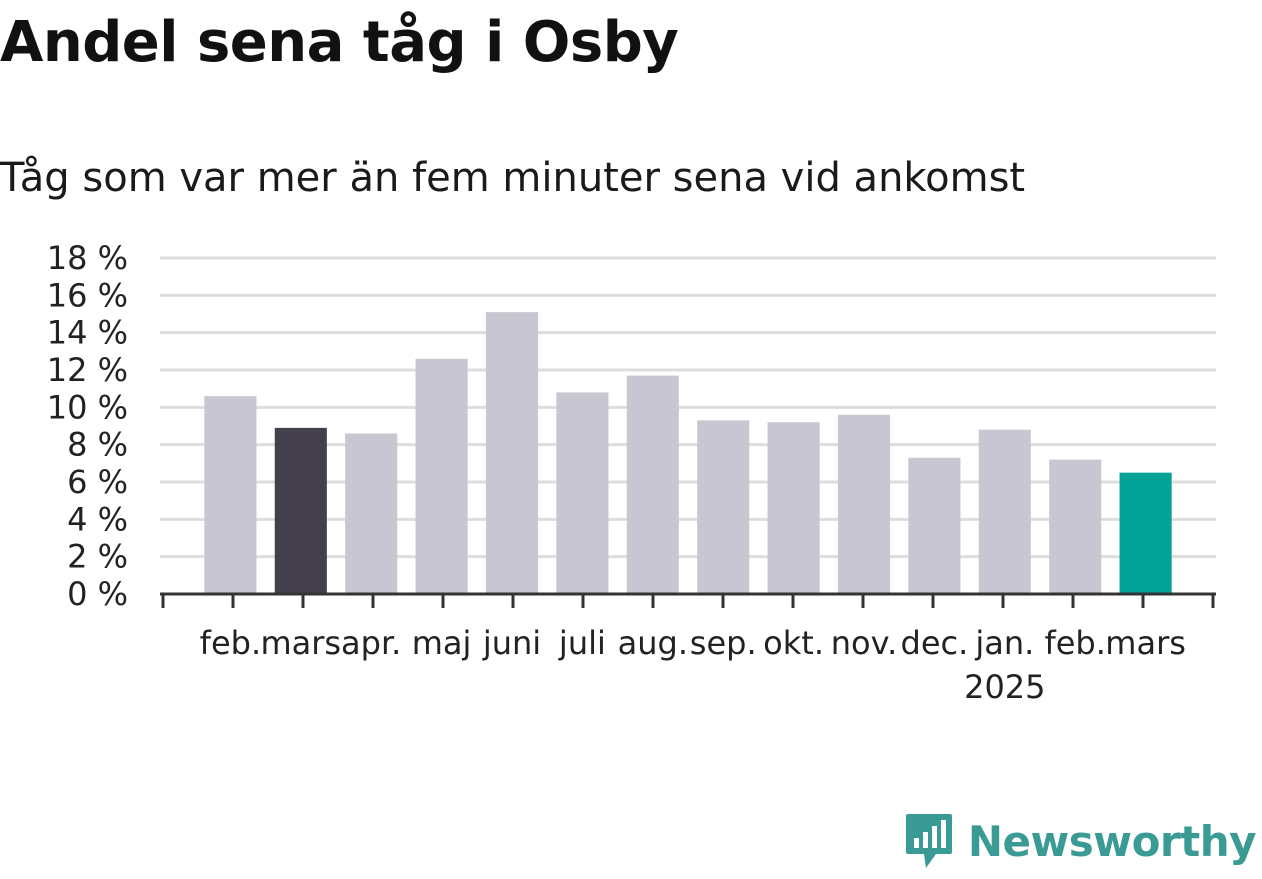  I want to click on x-tick-label: juli, so click(582, 643).